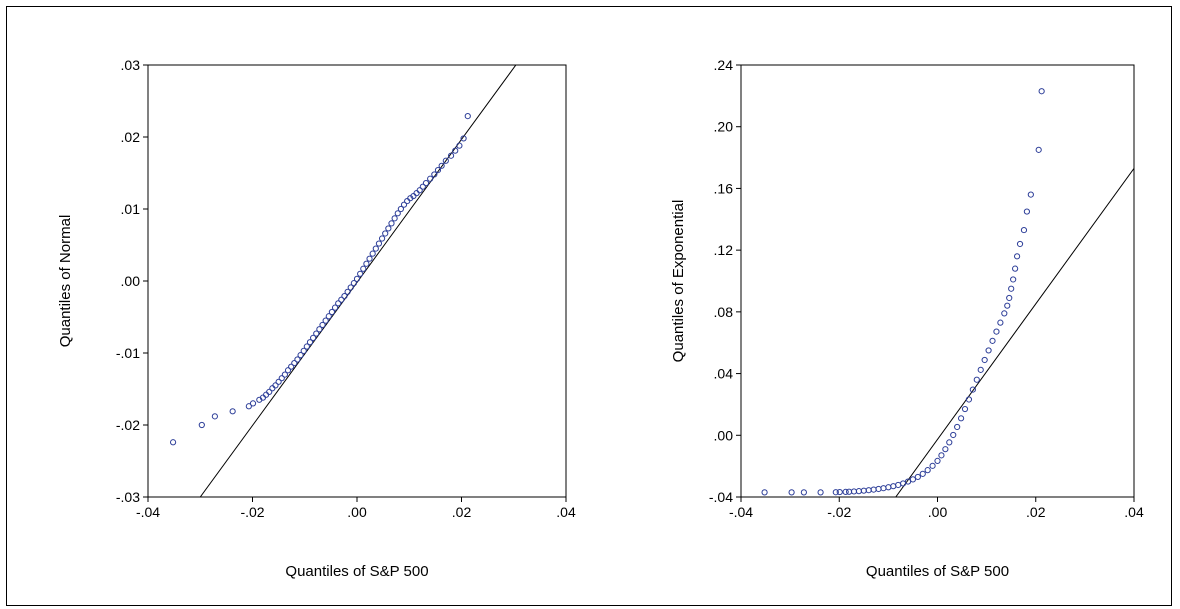 Image resolution: width=1180 pixels, height=609 pixels. I want to click on exponential-x-tick-label: -.04, so click(741, 512).